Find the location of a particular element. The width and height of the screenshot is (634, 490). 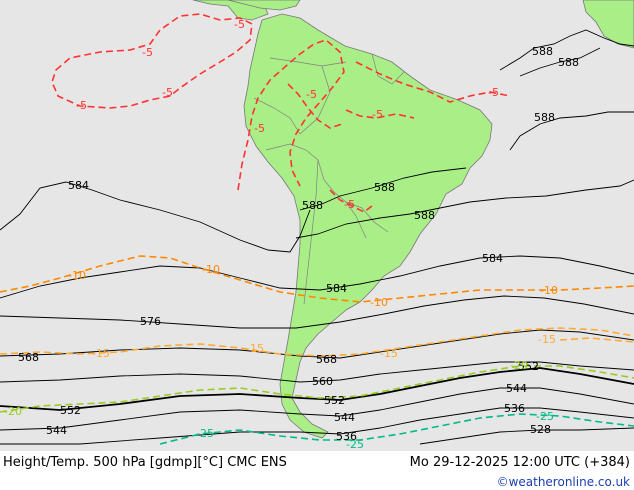

caribbean-land is located at coordinates (264, 5).